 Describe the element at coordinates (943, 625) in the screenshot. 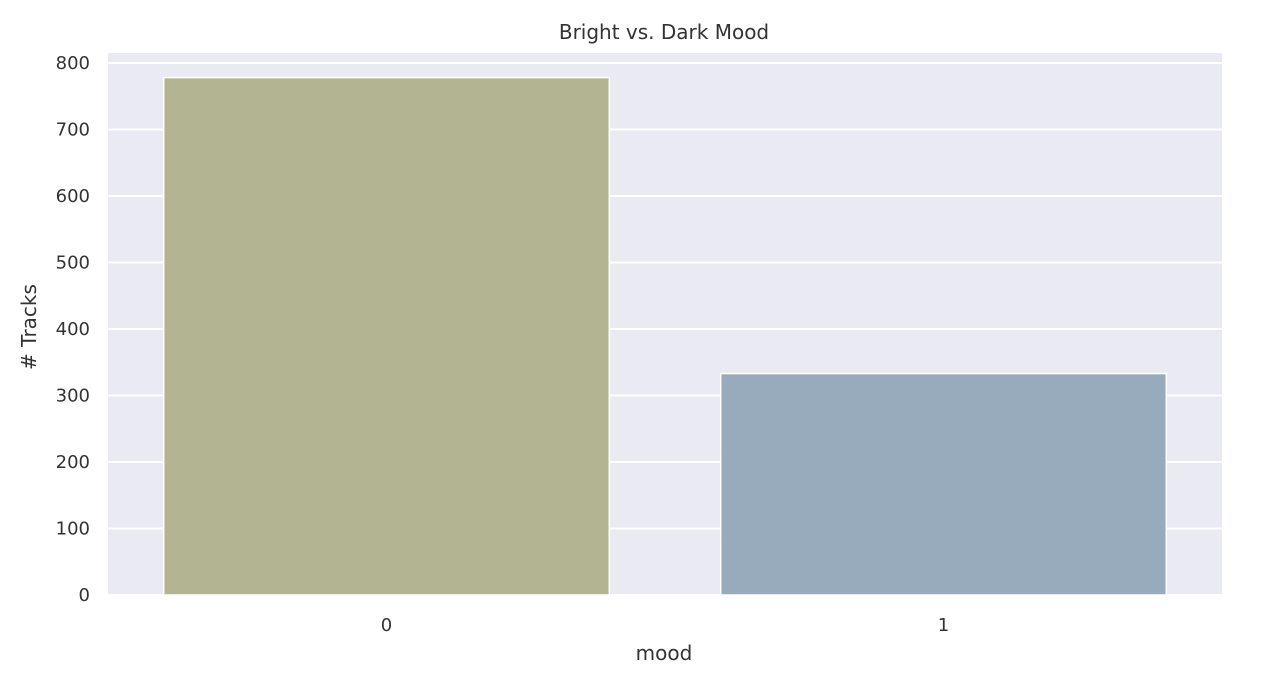

I see `x-tick-label: 1` at that location.